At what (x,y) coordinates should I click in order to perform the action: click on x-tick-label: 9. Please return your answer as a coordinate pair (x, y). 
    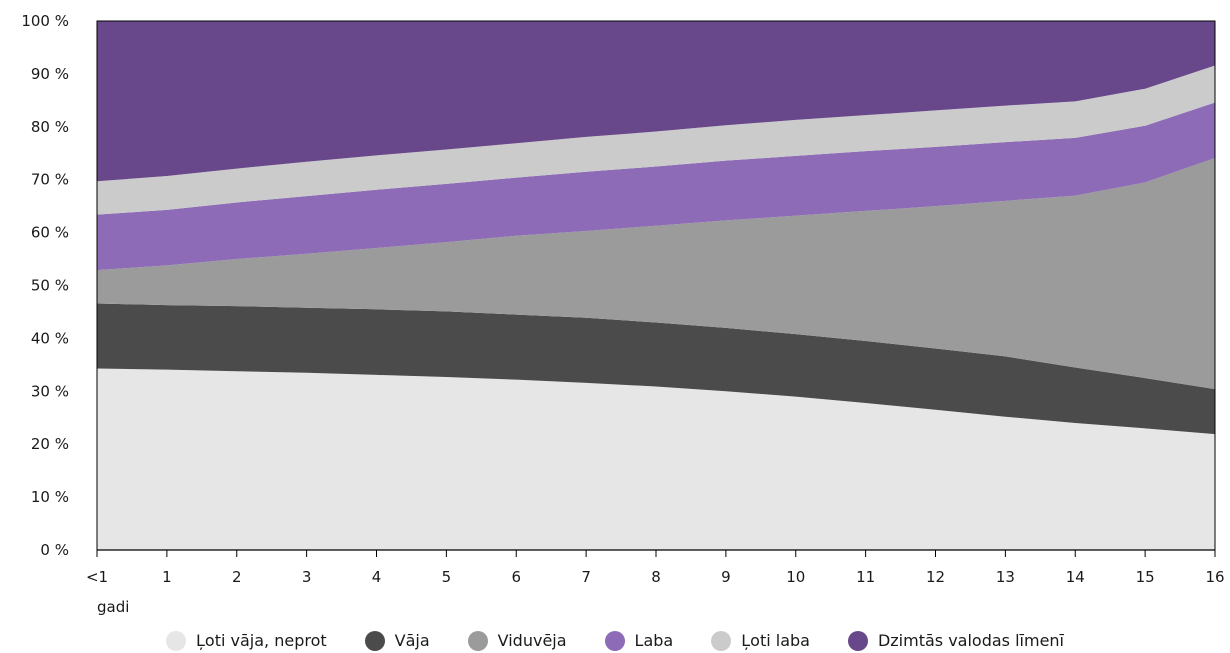
    Looking at the image, I should click on (726, 577).